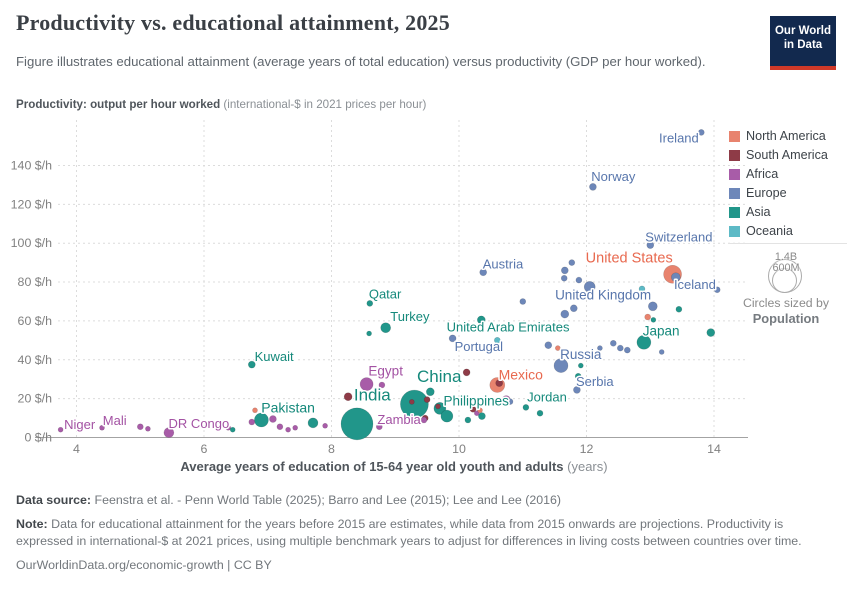  What do you see at coordinates (38, 438) in the screenshot?
I see `y-tick-label: 0 $/h` at bounding box center [38, 438].